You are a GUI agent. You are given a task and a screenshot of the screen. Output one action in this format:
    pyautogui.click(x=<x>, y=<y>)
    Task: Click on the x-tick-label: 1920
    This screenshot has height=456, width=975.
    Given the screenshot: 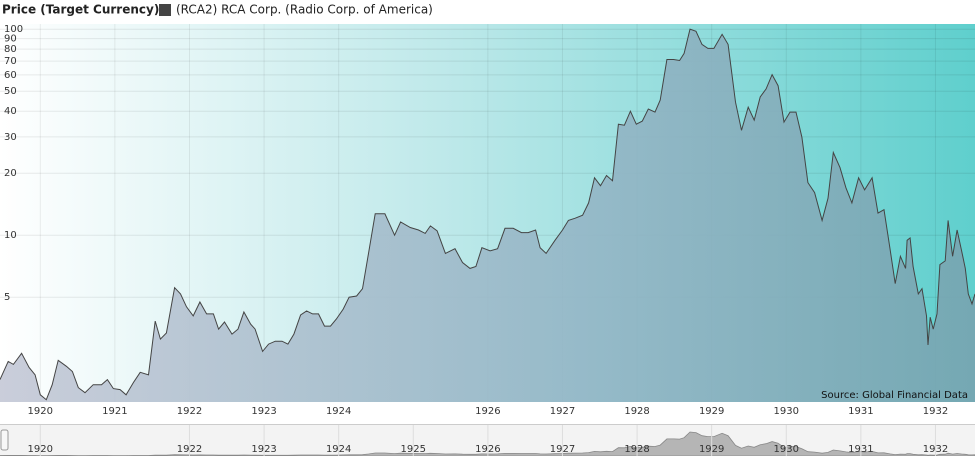 What is the action you would take?
    pyautogui.click(x=40, y=411)
    